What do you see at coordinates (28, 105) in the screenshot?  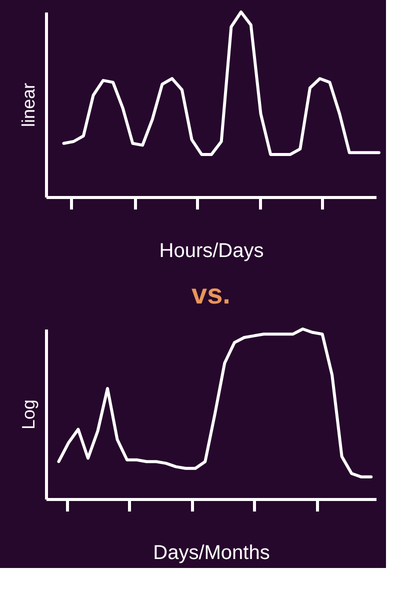 I see `y-axis-title: linear` at bounding box center [28, 105].